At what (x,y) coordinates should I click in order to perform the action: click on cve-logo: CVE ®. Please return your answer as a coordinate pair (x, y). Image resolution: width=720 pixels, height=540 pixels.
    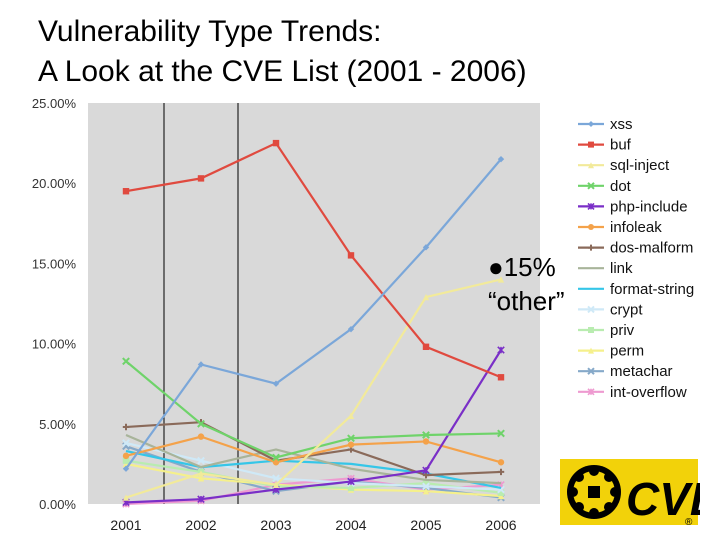
    Looking at the image, I should click on (630, 493).